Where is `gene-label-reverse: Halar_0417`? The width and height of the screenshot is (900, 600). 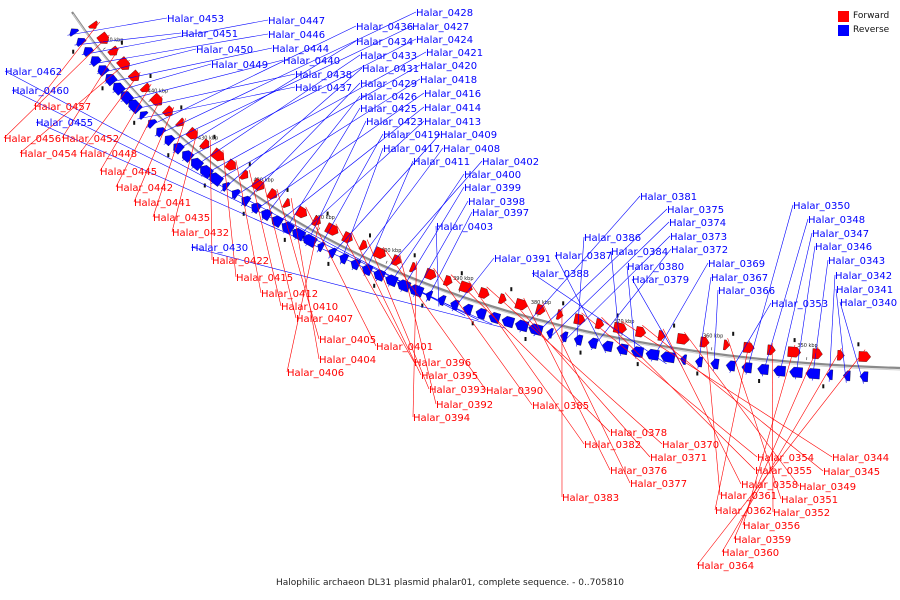 gene-label-reverse: Halar_0417 is located at coordinates (411, 149).